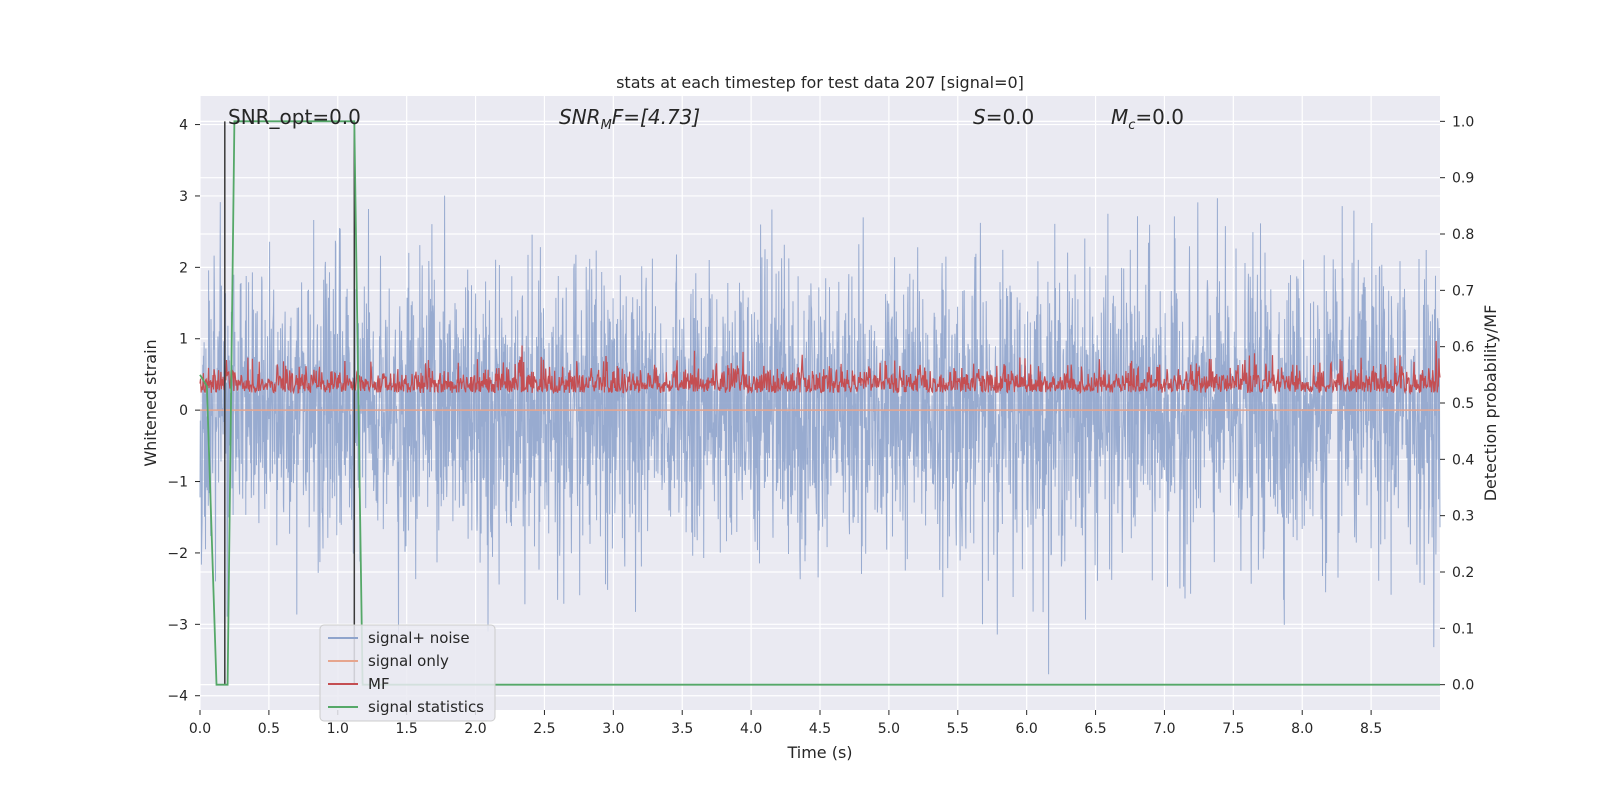 This screenshot has width=1600, height=800. I want to click on y-tick-label-5: −1, so click(177, 483).